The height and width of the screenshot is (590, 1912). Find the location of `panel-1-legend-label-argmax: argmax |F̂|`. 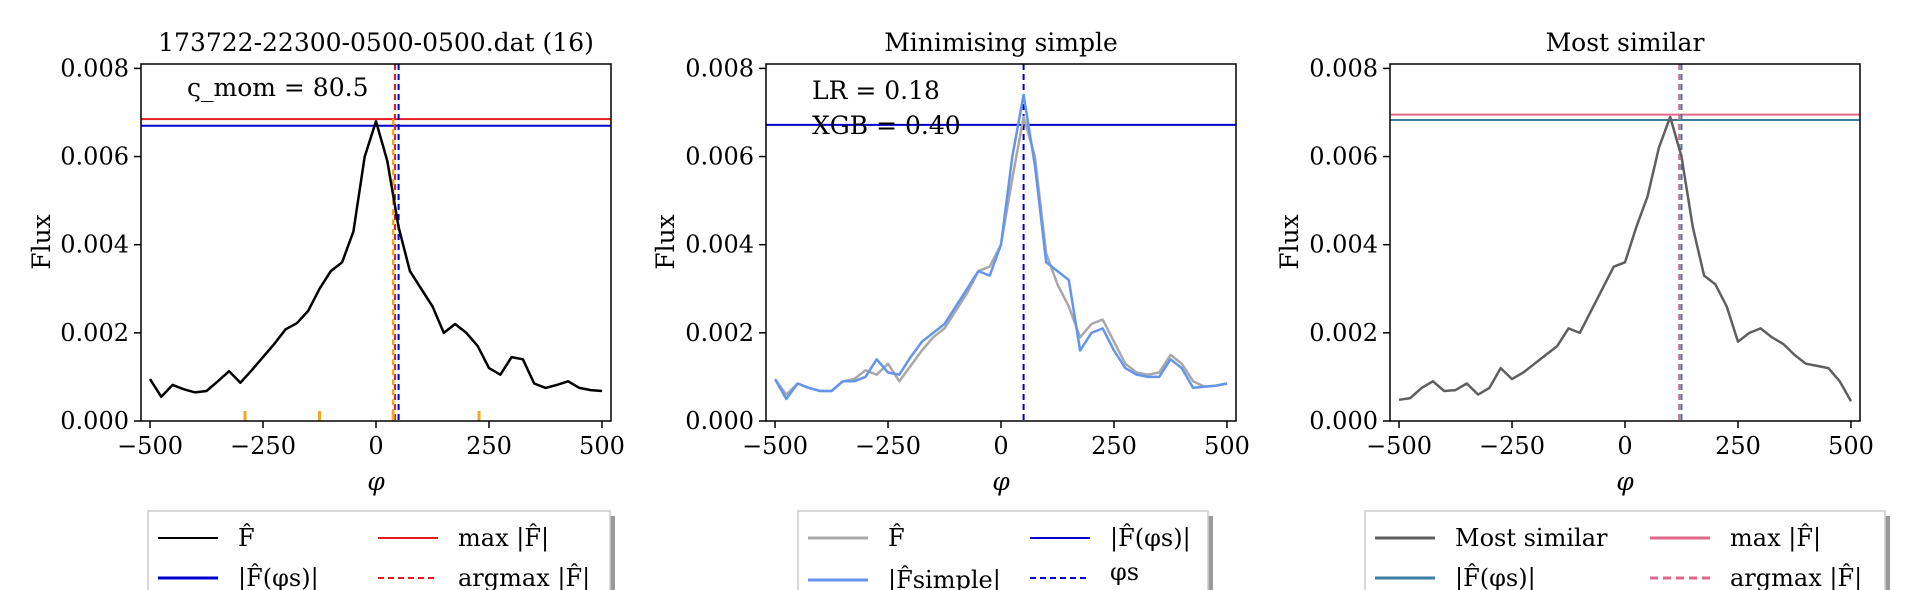

panel-1-legend-label-argmax: argmax |F̂| is located at coordinates (524, 577).